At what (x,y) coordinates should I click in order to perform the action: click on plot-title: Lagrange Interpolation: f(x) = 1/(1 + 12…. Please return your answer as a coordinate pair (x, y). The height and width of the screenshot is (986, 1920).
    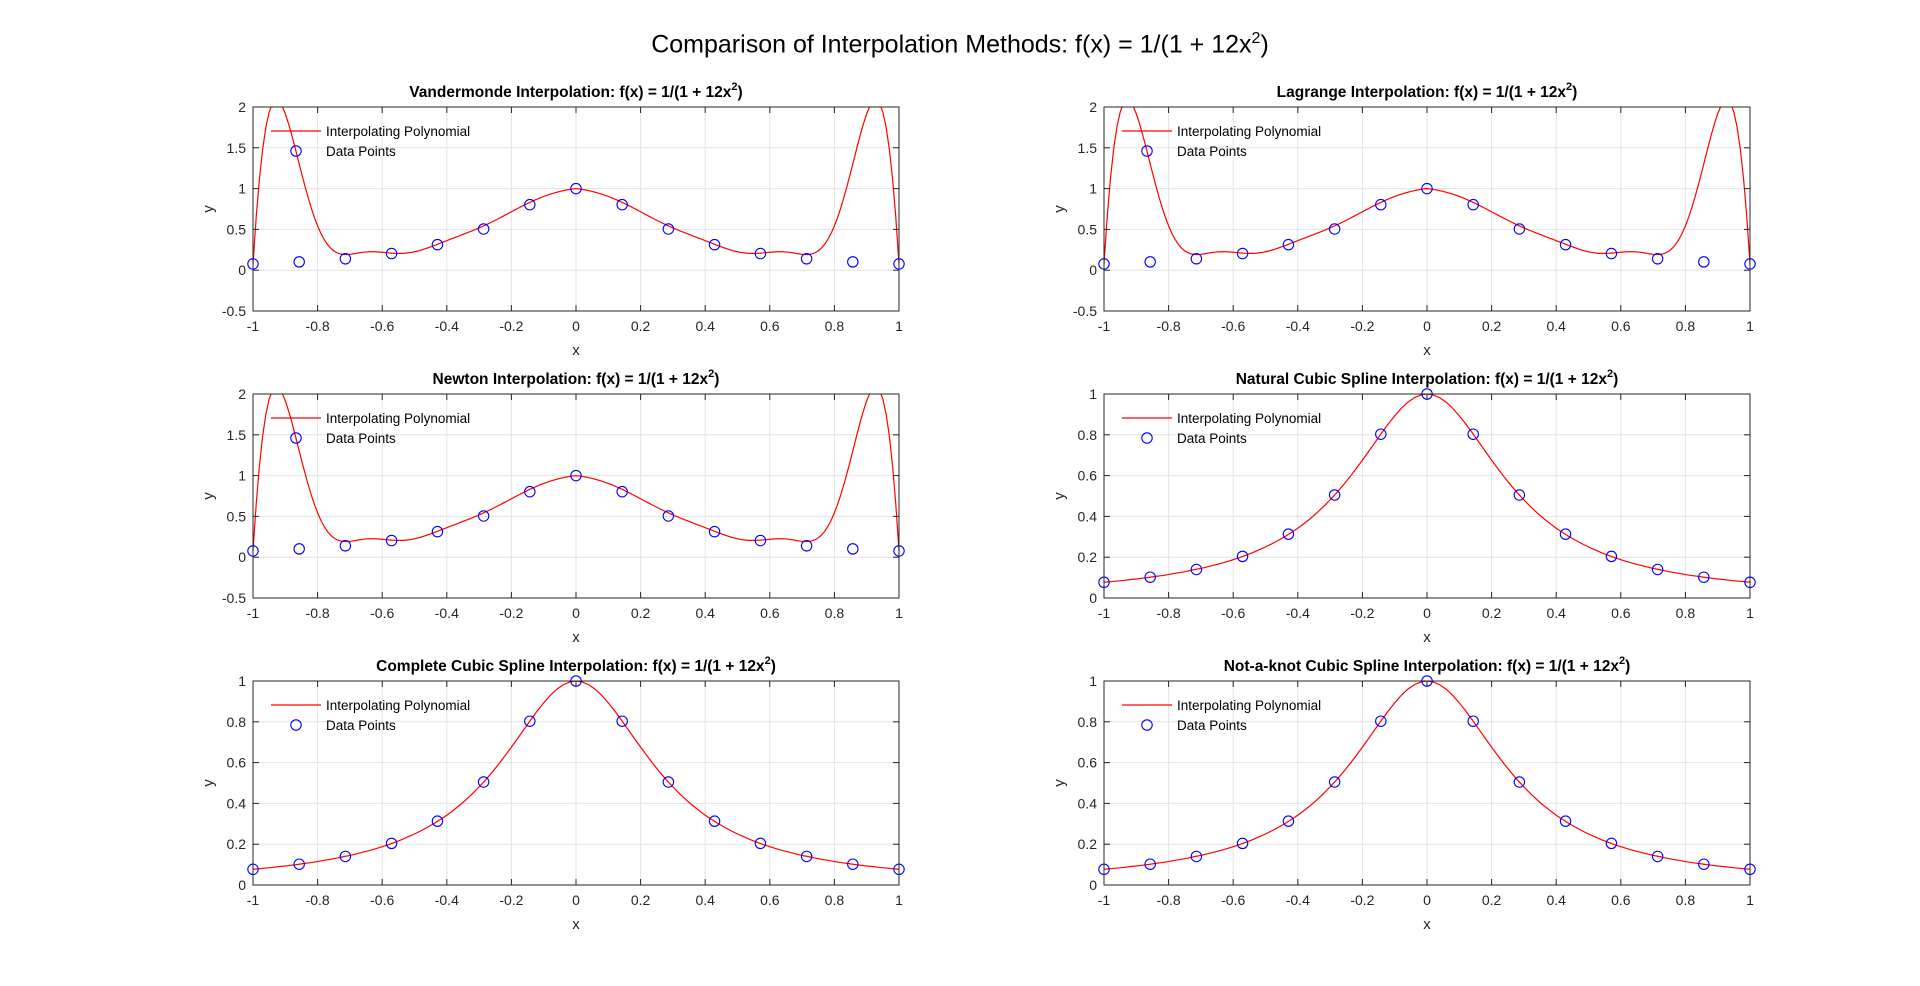
    Looking at the image, I should click on (1427, 91).